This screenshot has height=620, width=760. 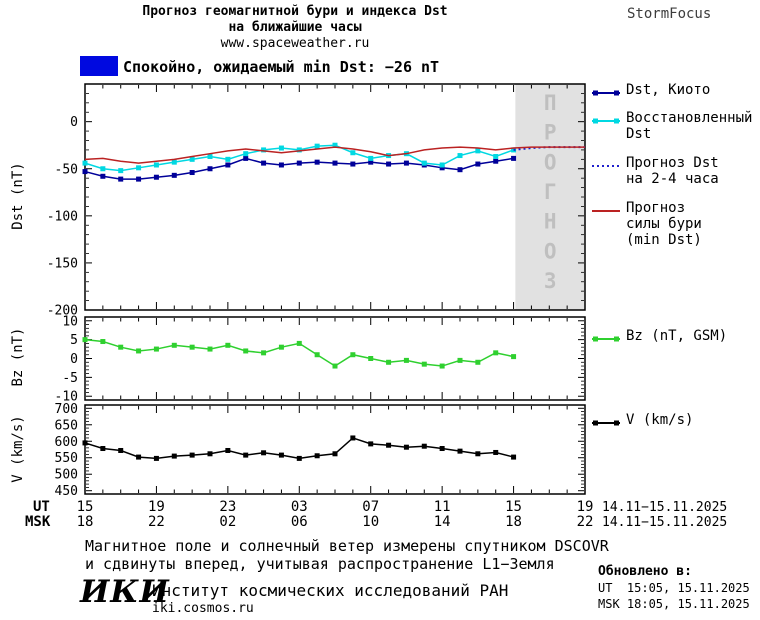 I want to click on updated-label: Обновлено в:, so click(x=645, y=571).